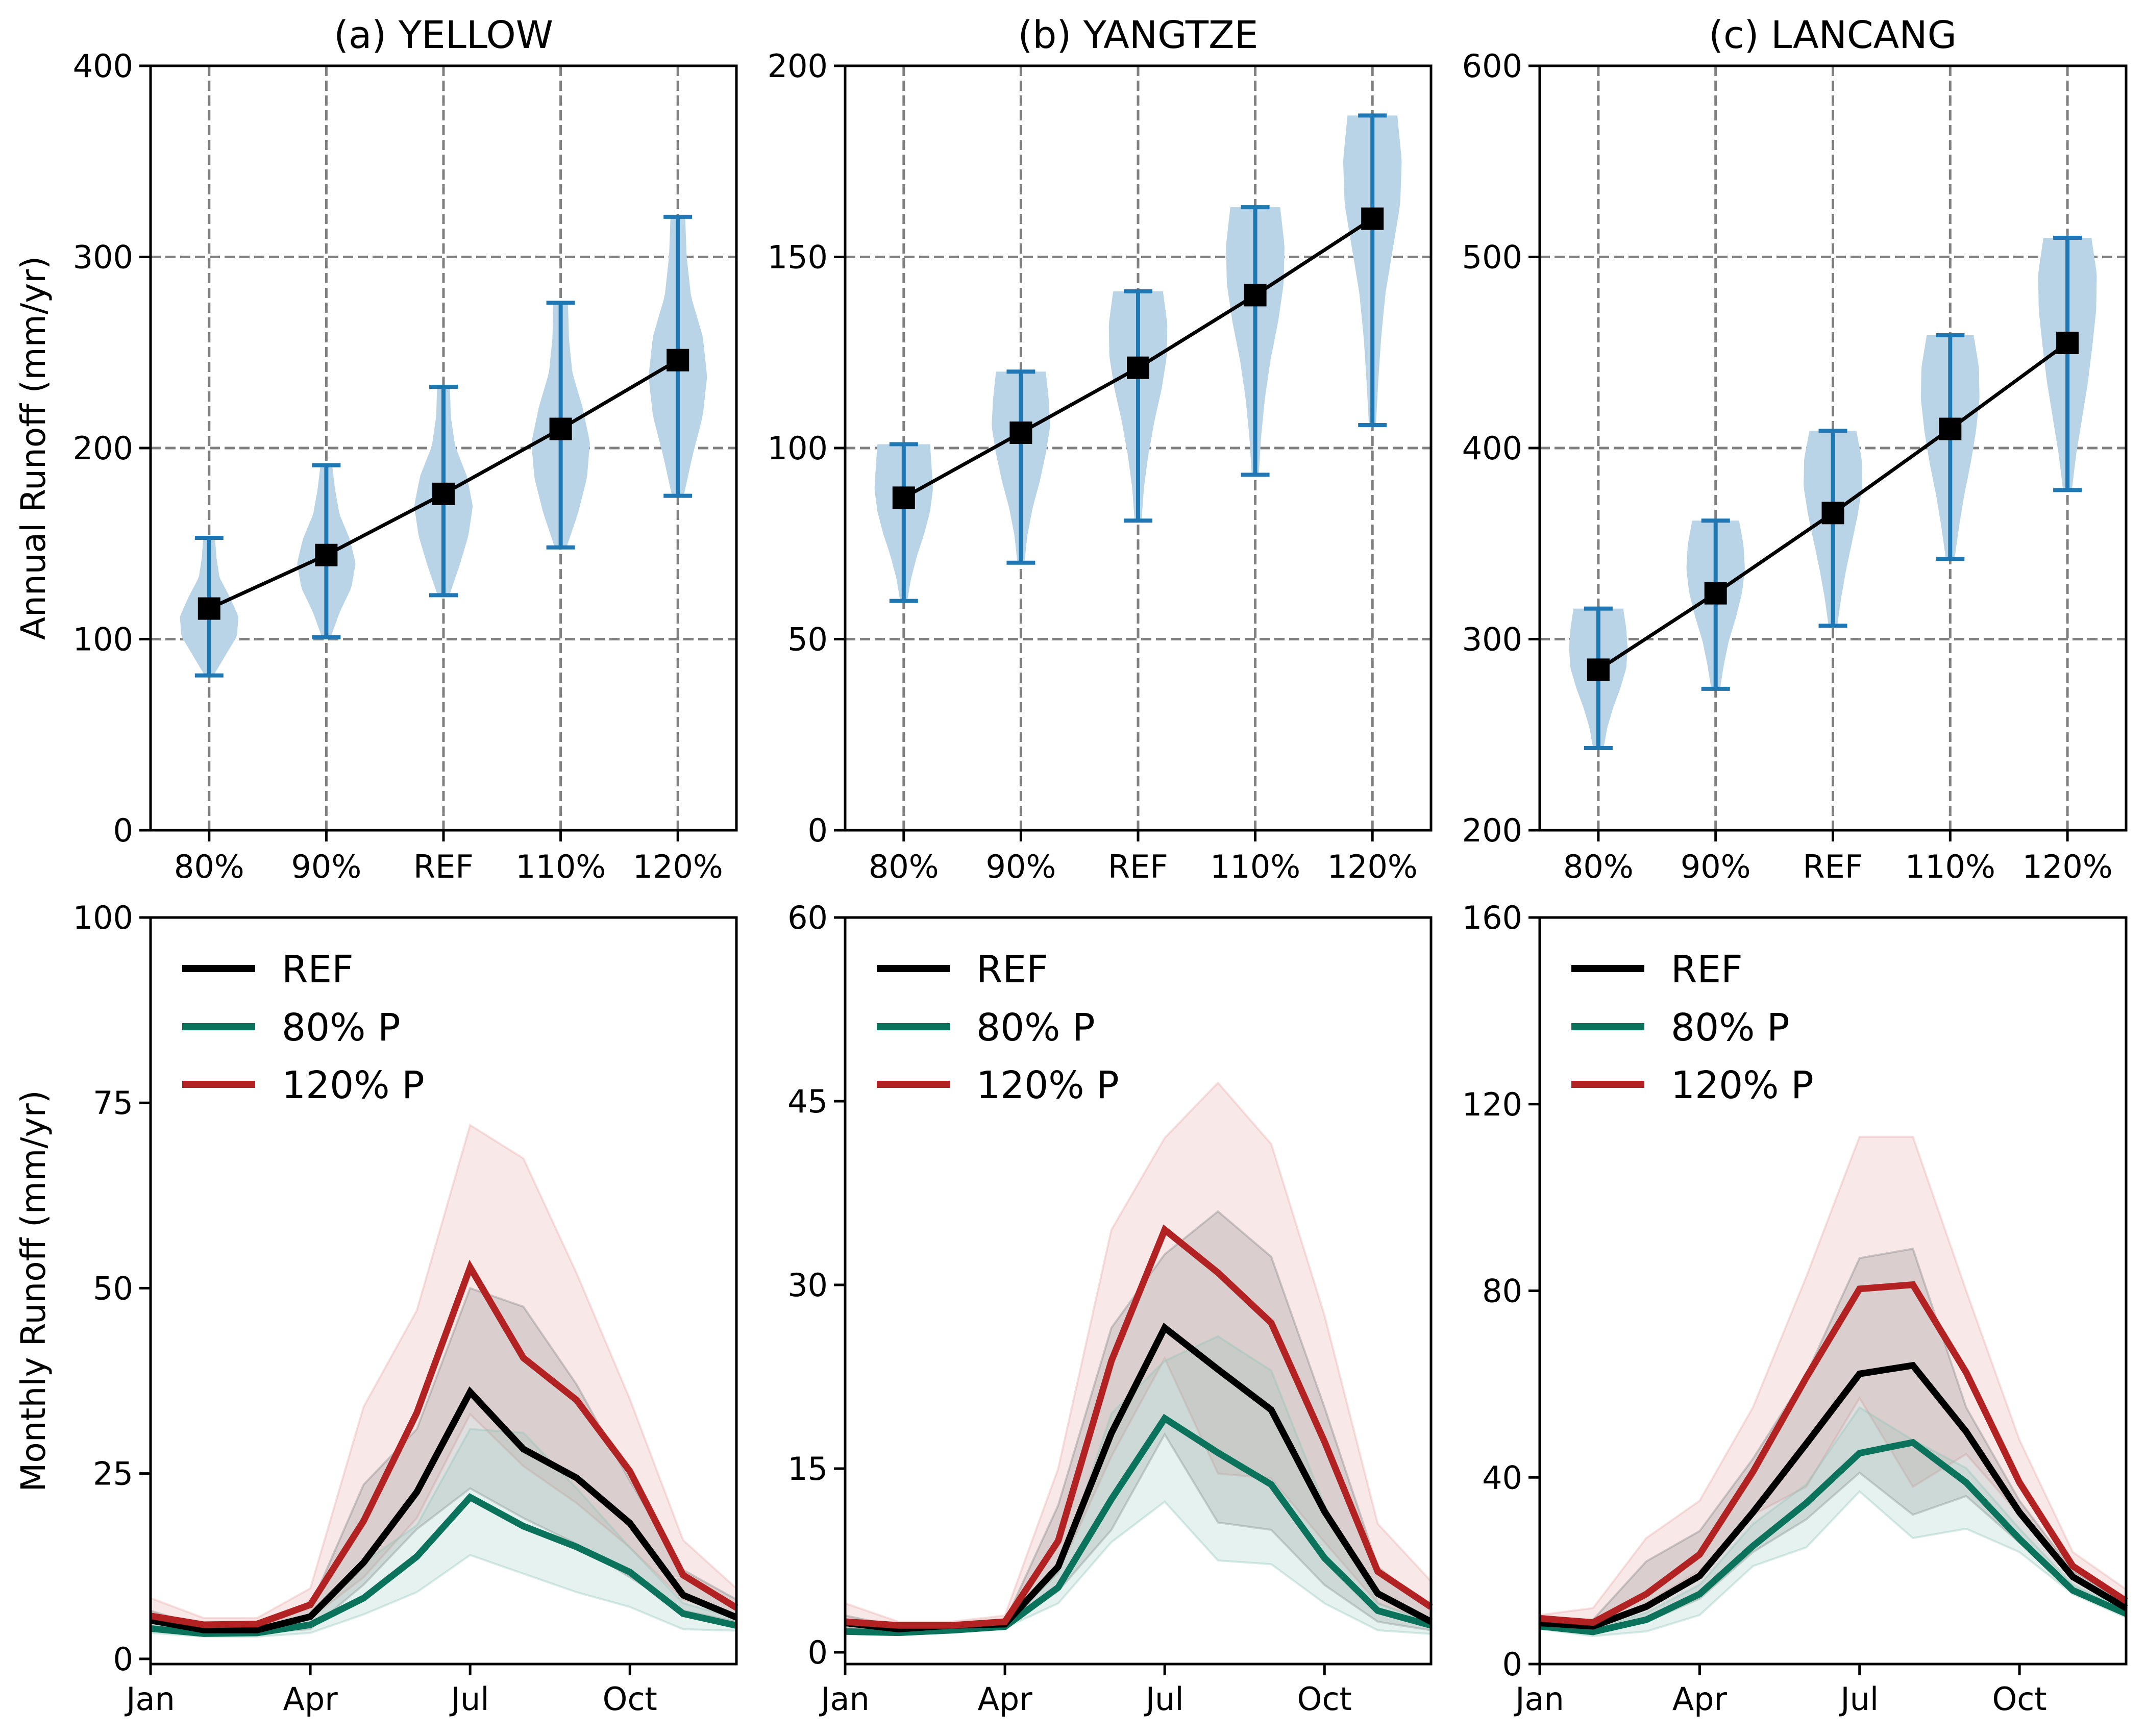 The width and height of the screenshot is (2146, 1736). I want to click on y-tick-label: 45, so click(807, 1102).